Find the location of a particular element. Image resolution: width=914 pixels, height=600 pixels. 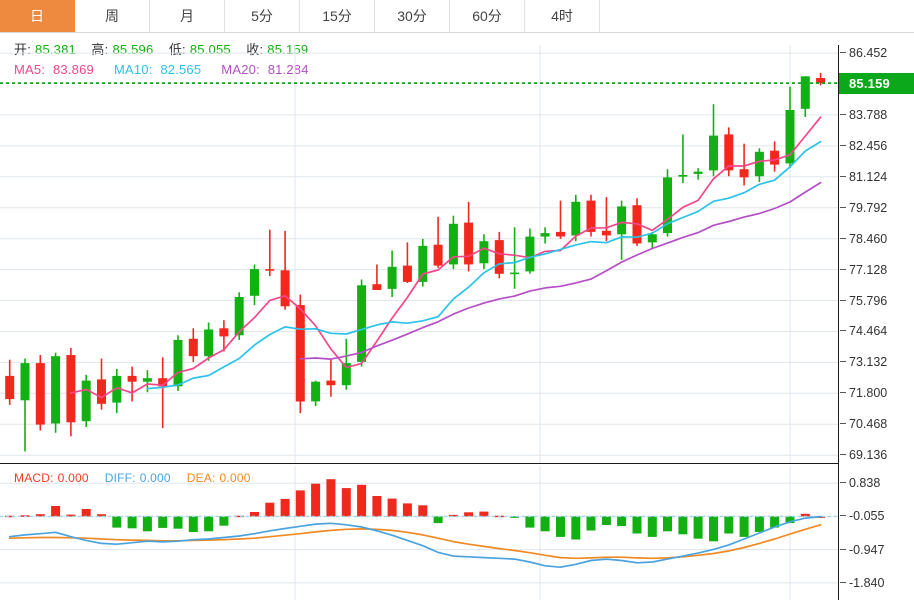

price-tick-5: 79.792 is located at coordinates (863, 208).